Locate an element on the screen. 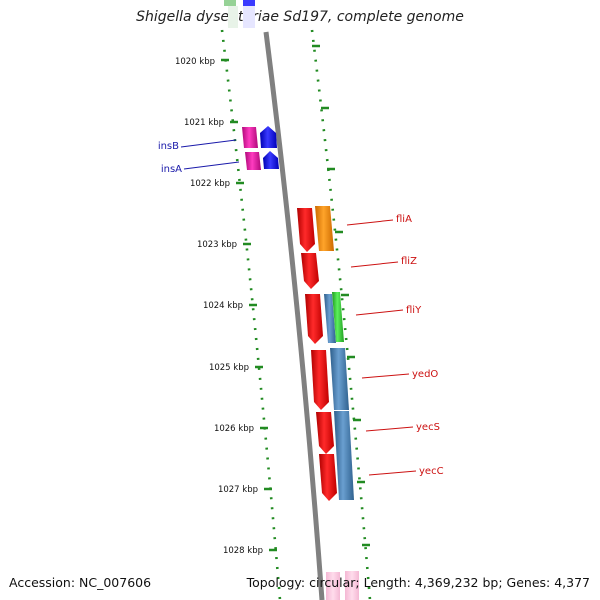 The height and width of the screenshot is (600, 600). gene-fliA is located at coordinates (315, 229).